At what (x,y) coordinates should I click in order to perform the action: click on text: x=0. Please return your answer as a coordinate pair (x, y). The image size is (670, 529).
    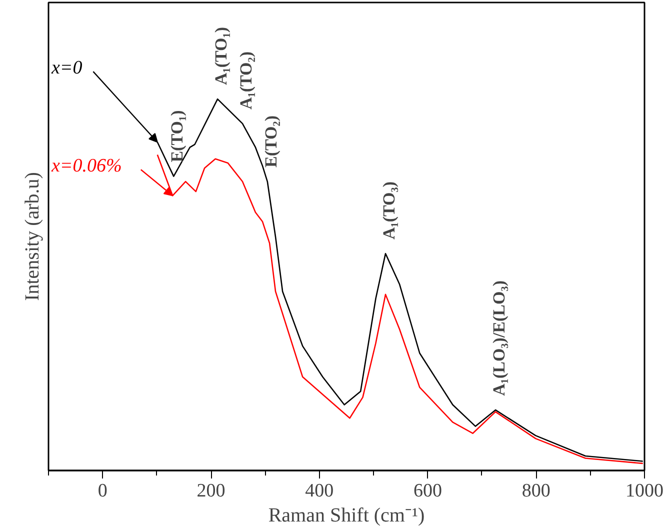
    Looking at the image, I should click on (66, 67).